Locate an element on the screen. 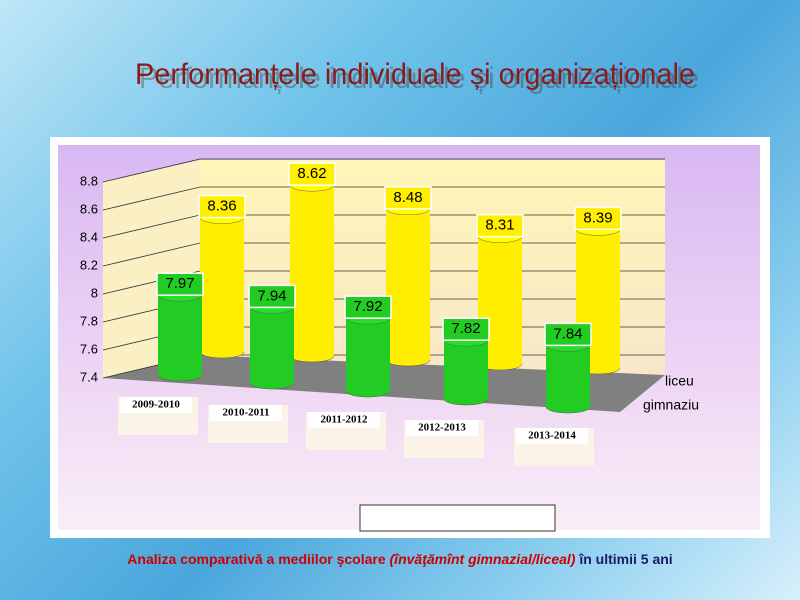 The height and width of the screenshot is (600, 800). y-tick-label: 8 is located at coordinates (94, 292).